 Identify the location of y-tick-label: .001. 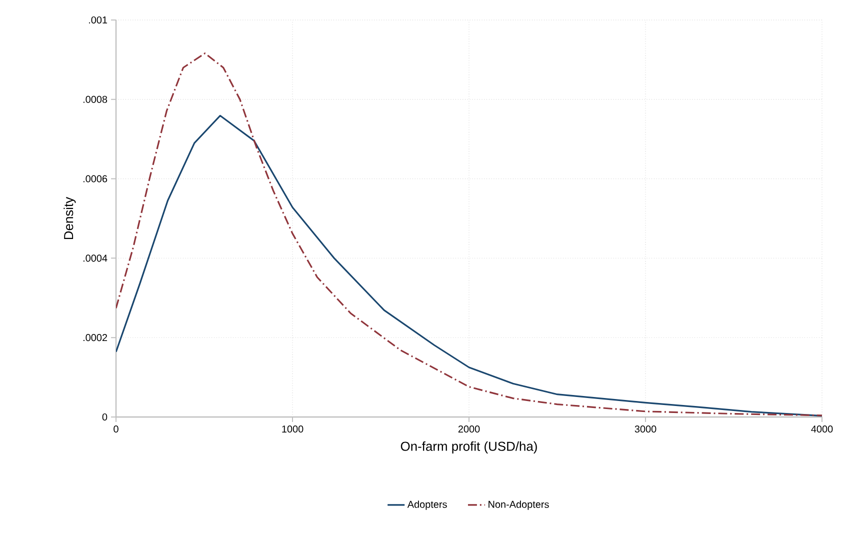
(98, 20).